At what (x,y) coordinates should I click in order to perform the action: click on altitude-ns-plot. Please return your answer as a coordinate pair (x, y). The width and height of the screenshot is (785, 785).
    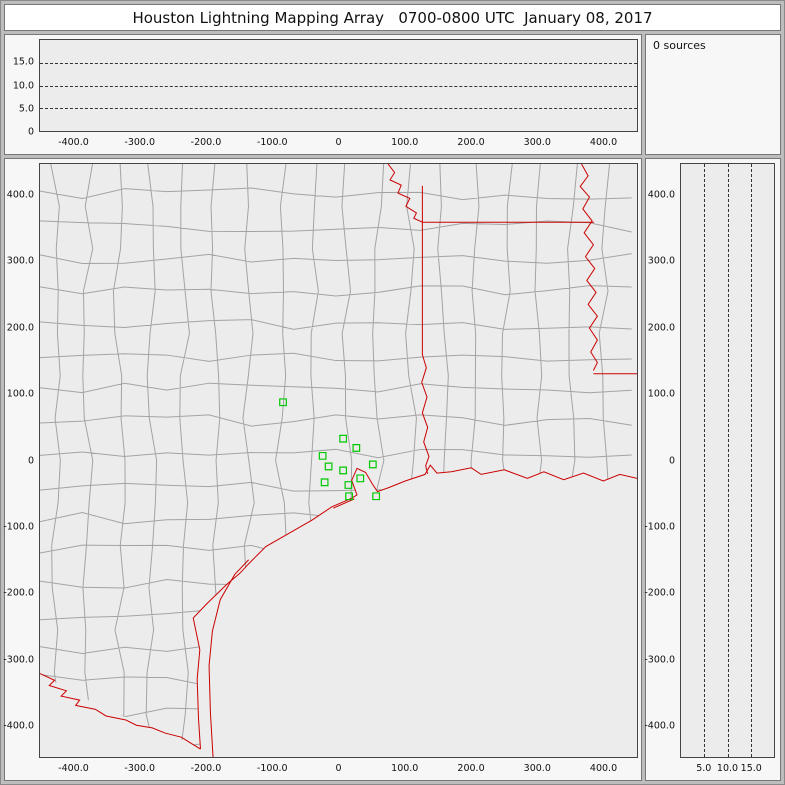
    Looking at the image, I should click on (727, 460).